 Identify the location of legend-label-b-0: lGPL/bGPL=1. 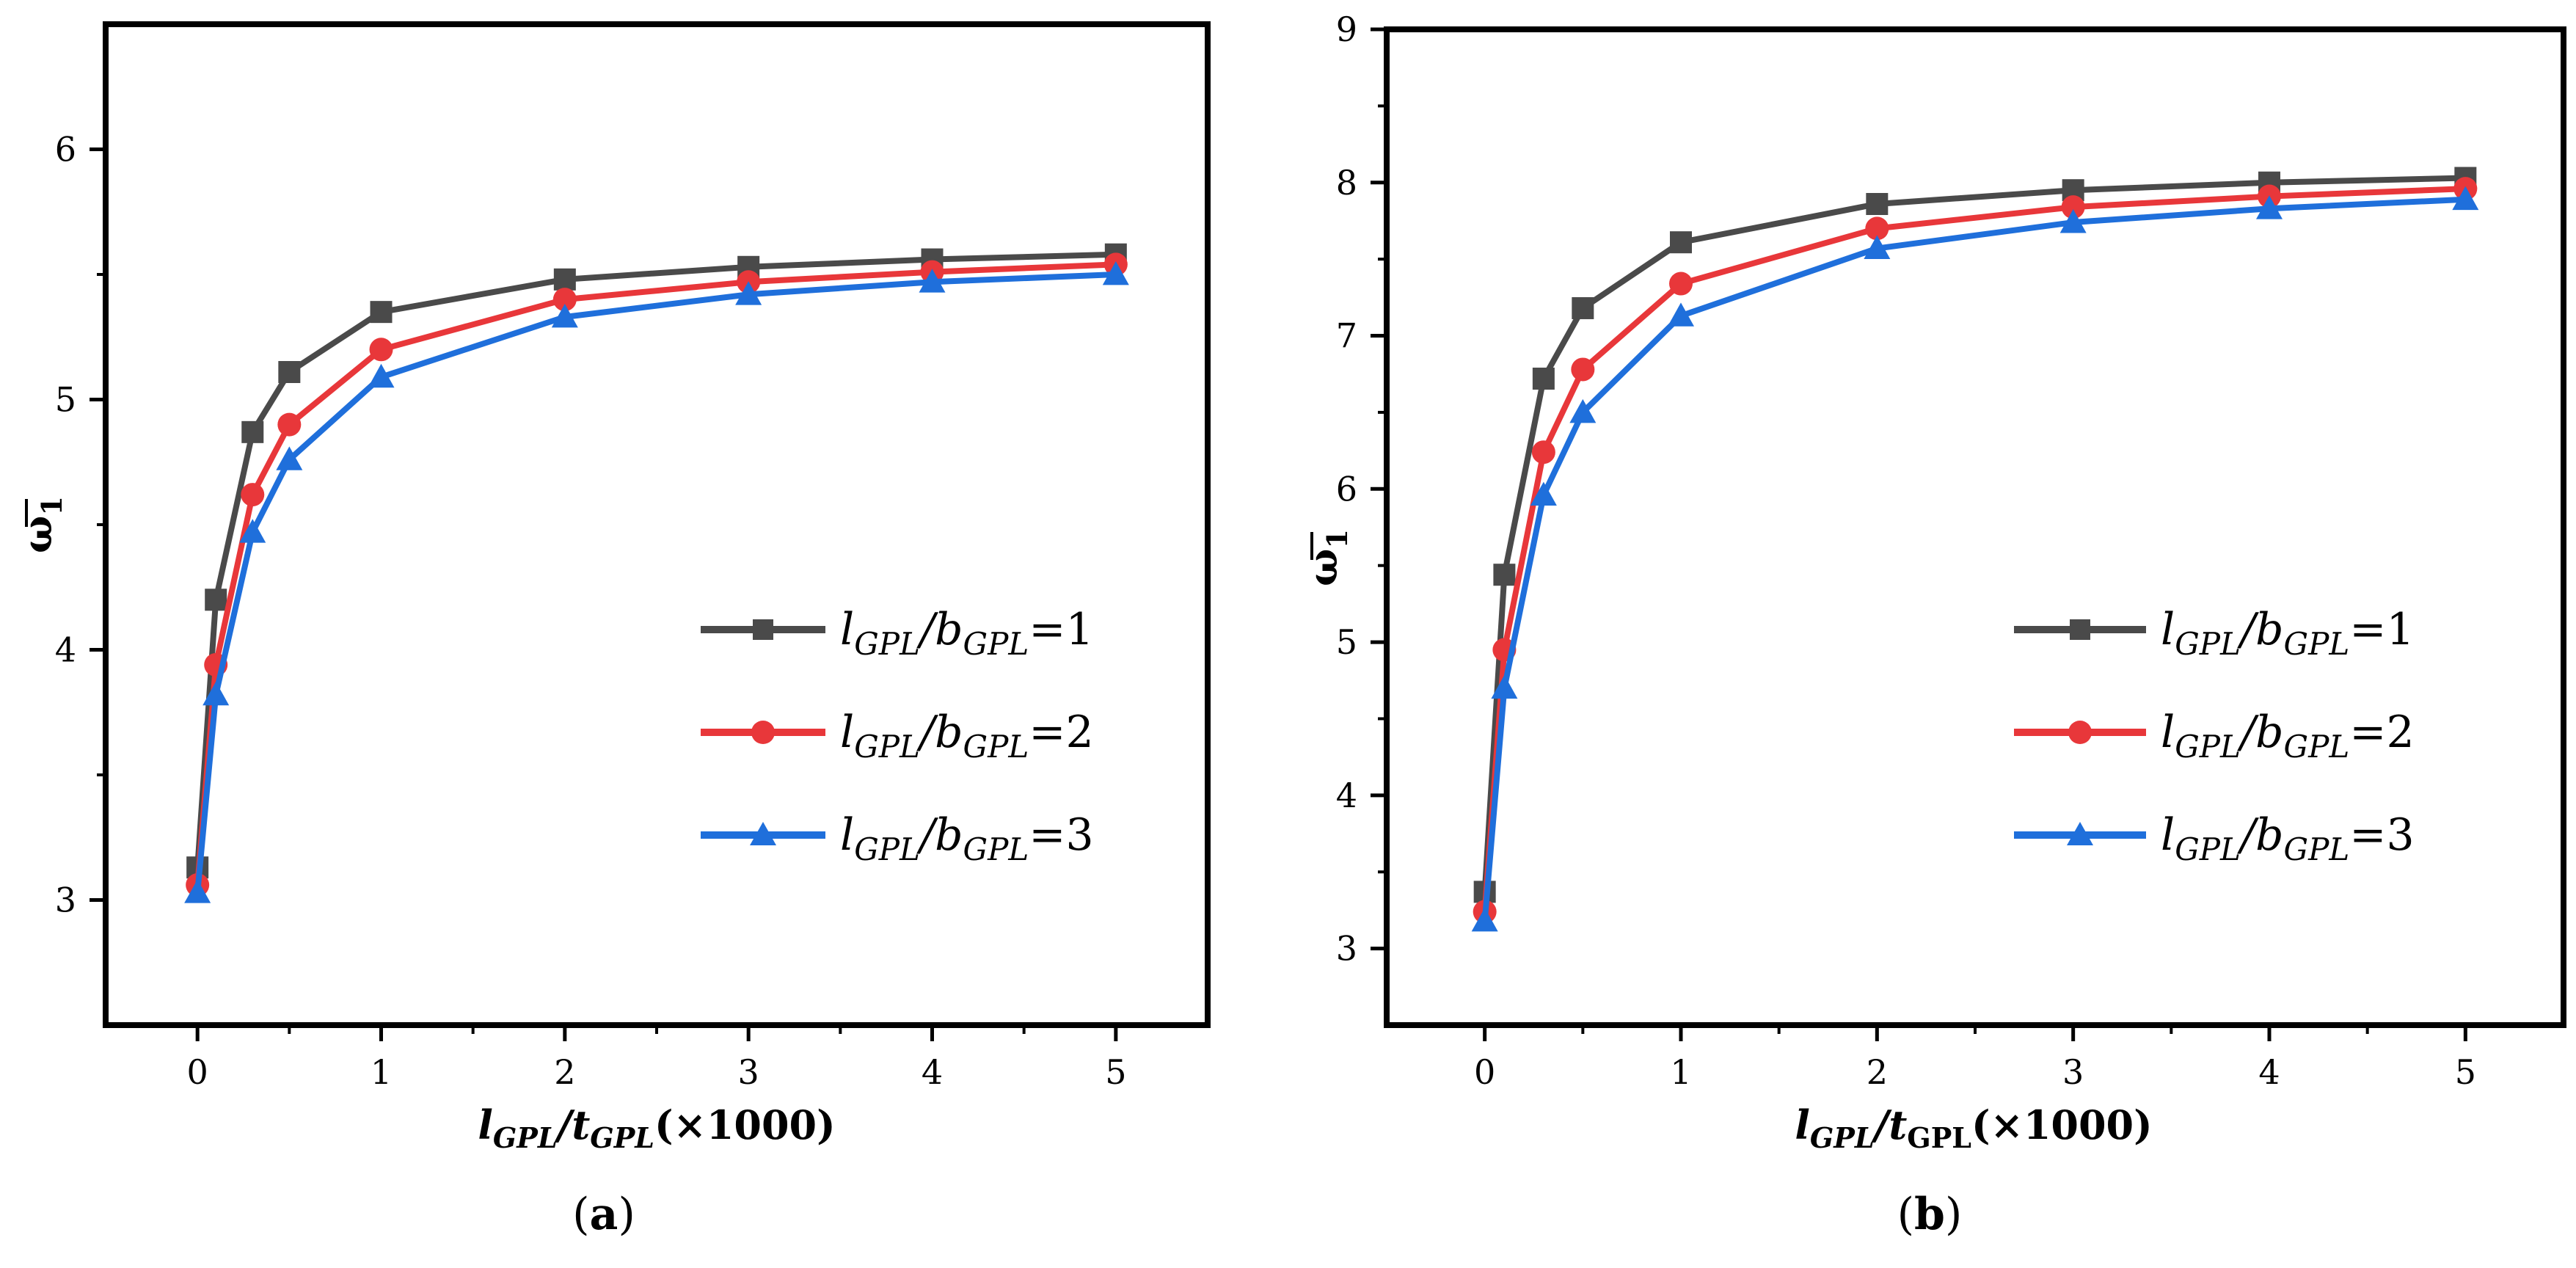
(2288, 633).